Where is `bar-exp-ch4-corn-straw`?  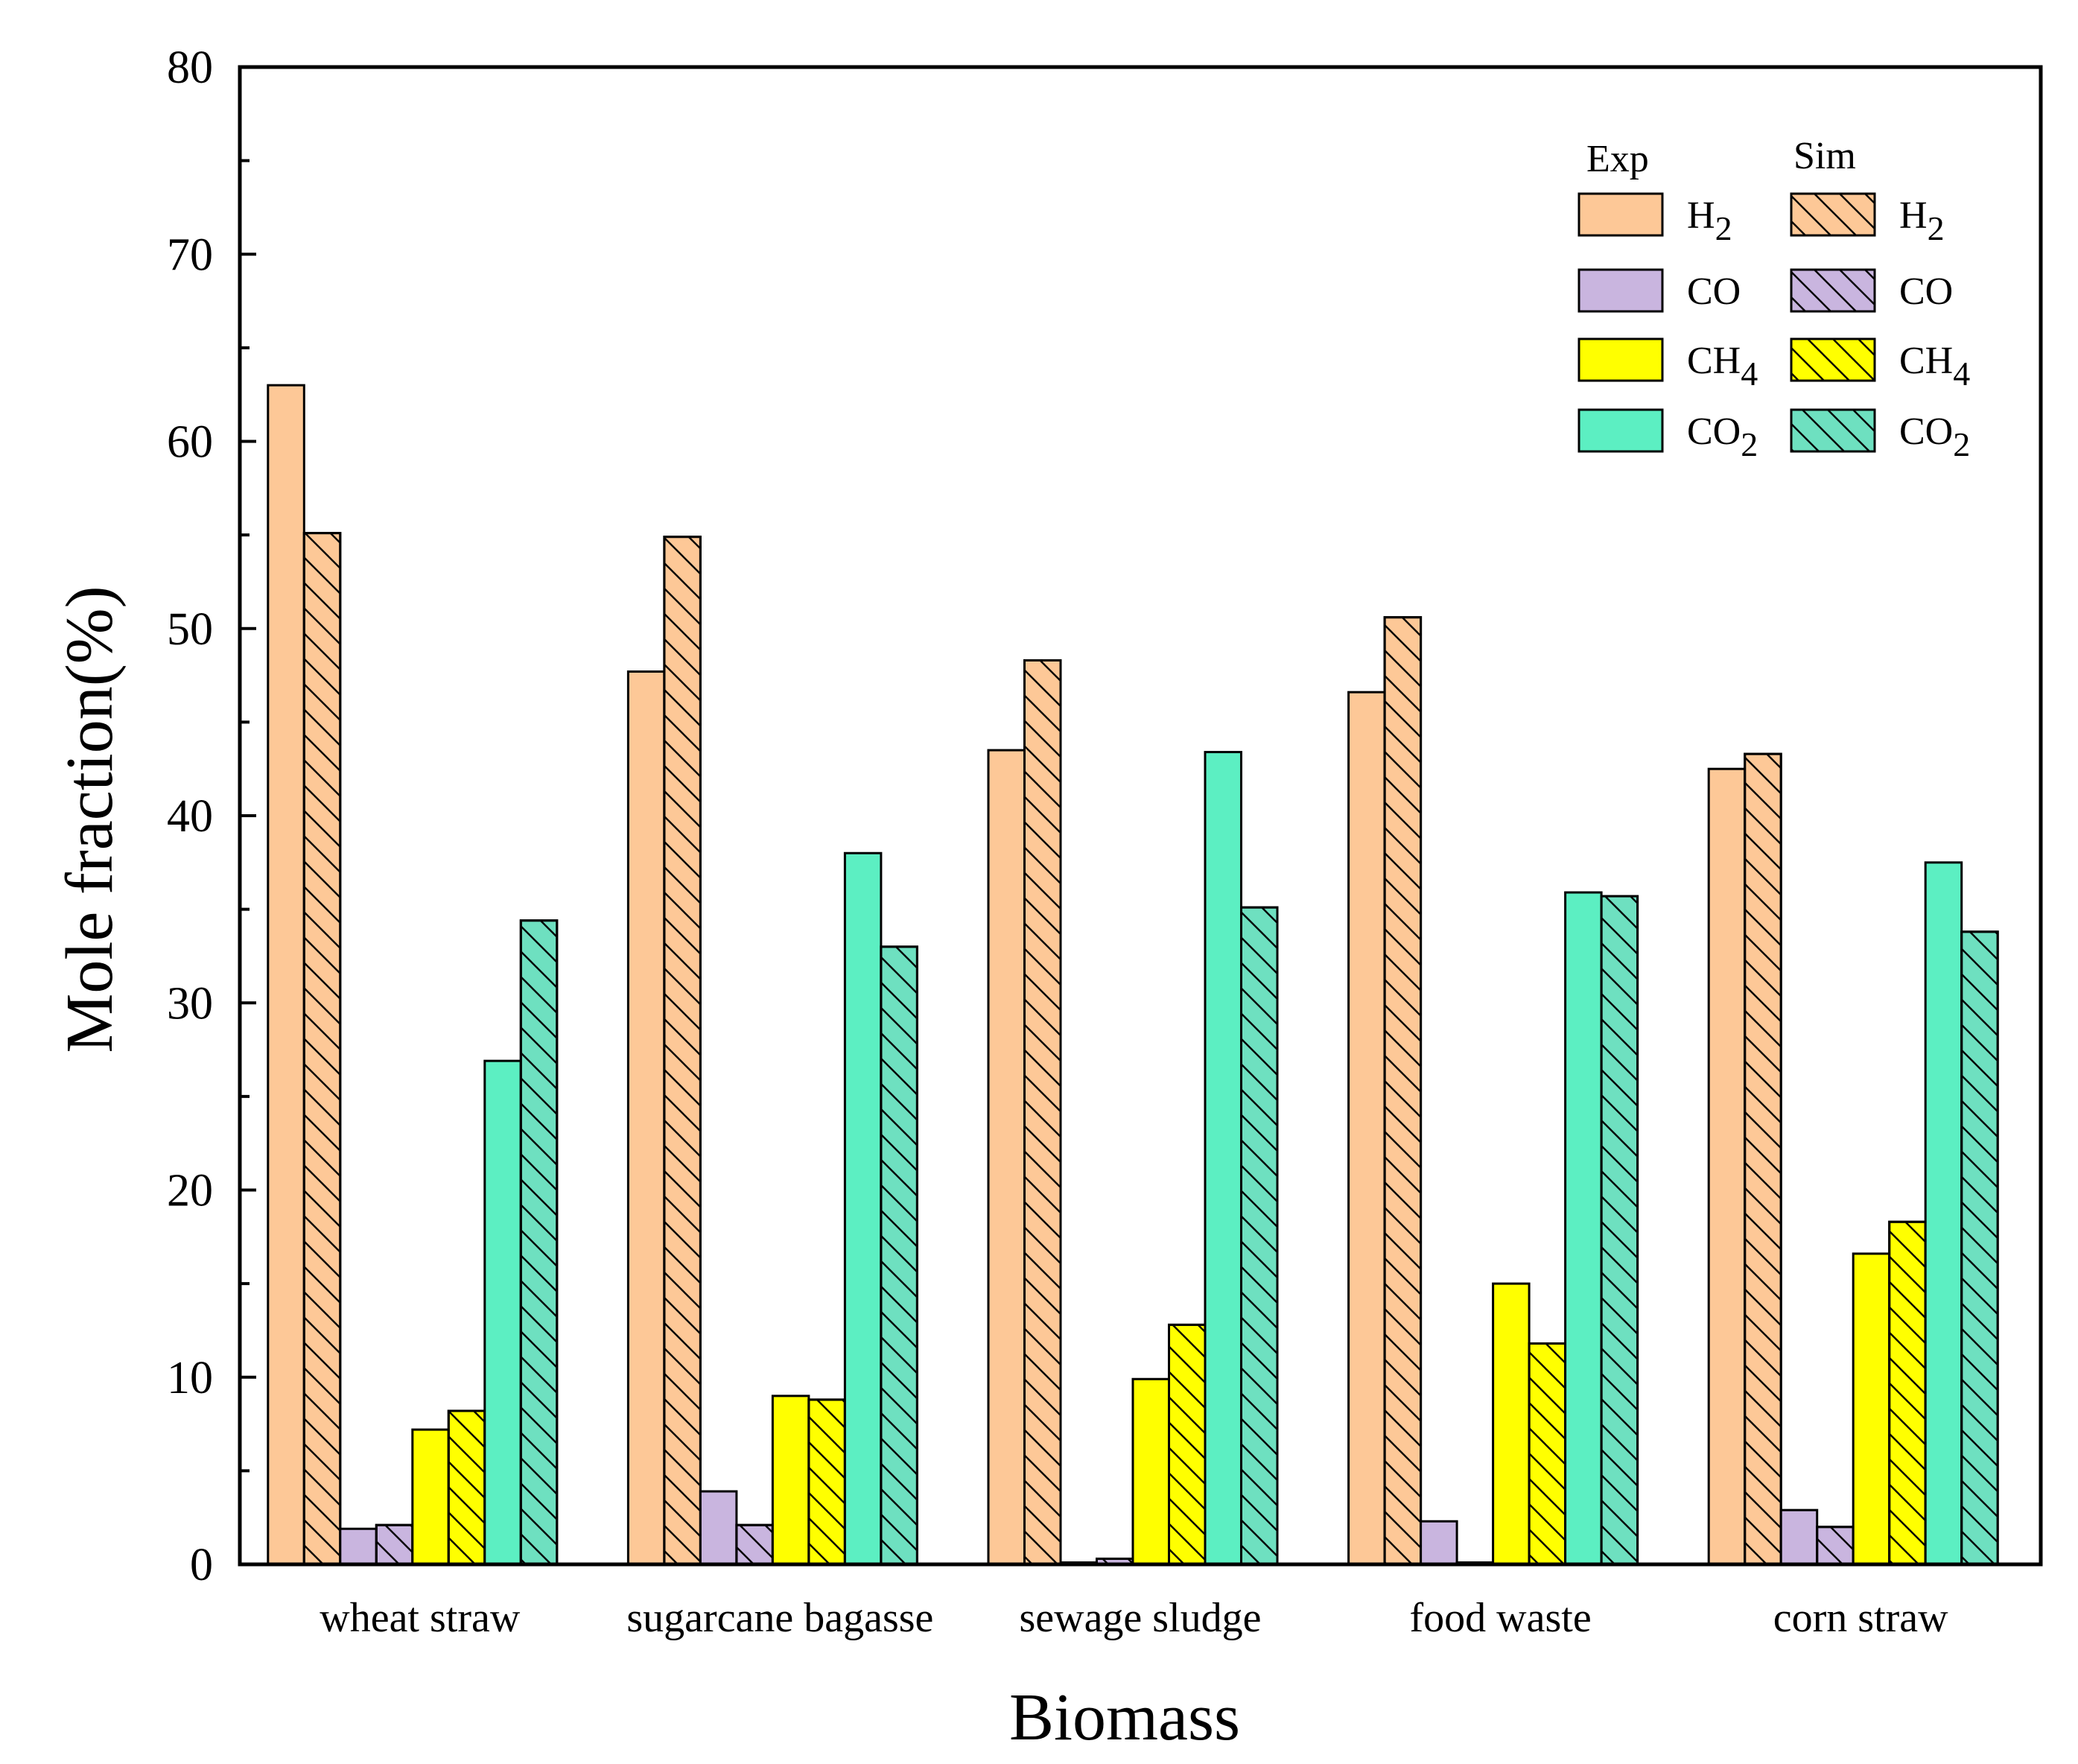
bar-exp-ch4-corn-straw is located at coordinates (1871, 1409).